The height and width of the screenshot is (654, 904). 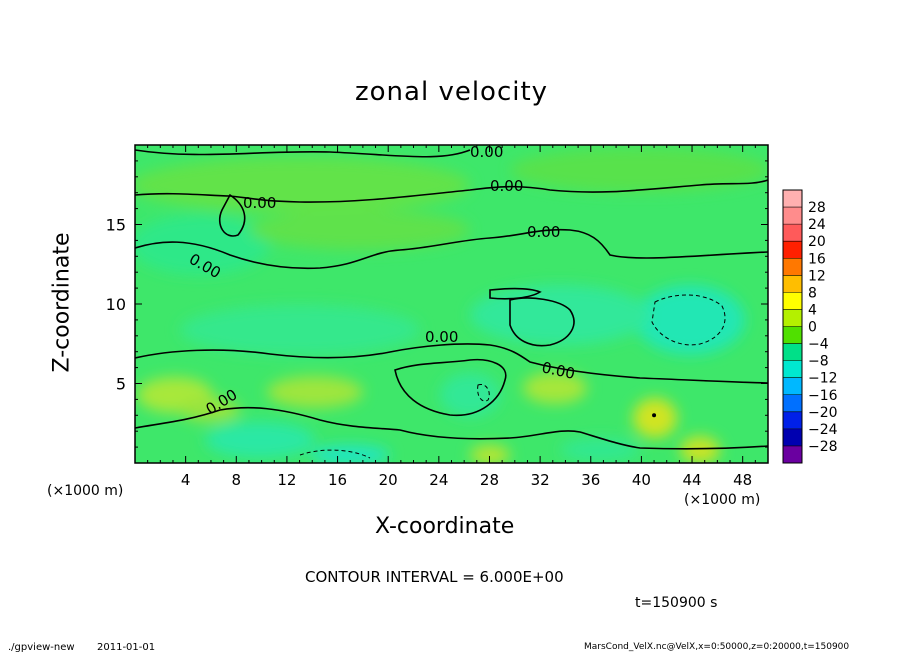 I want to click on x-tick-label: 36, so click(x=590, y=480).